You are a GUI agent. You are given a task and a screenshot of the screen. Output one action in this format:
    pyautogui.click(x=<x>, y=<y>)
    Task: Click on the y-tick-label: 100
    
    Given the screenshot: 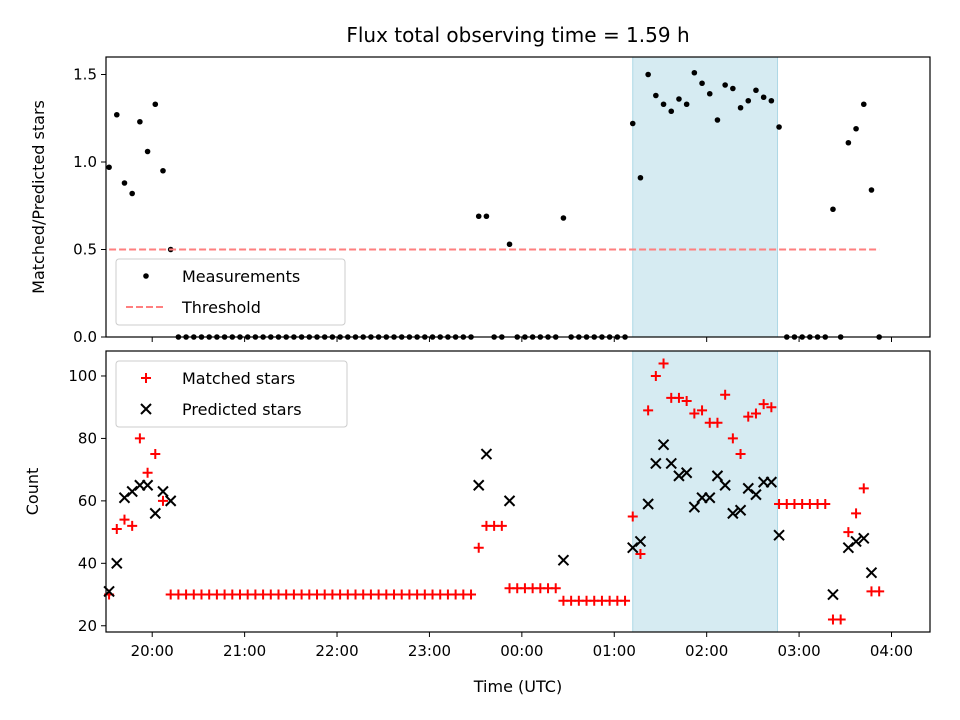 What is the action you would take?
    pyautogui.click(x=82, y=376)
    